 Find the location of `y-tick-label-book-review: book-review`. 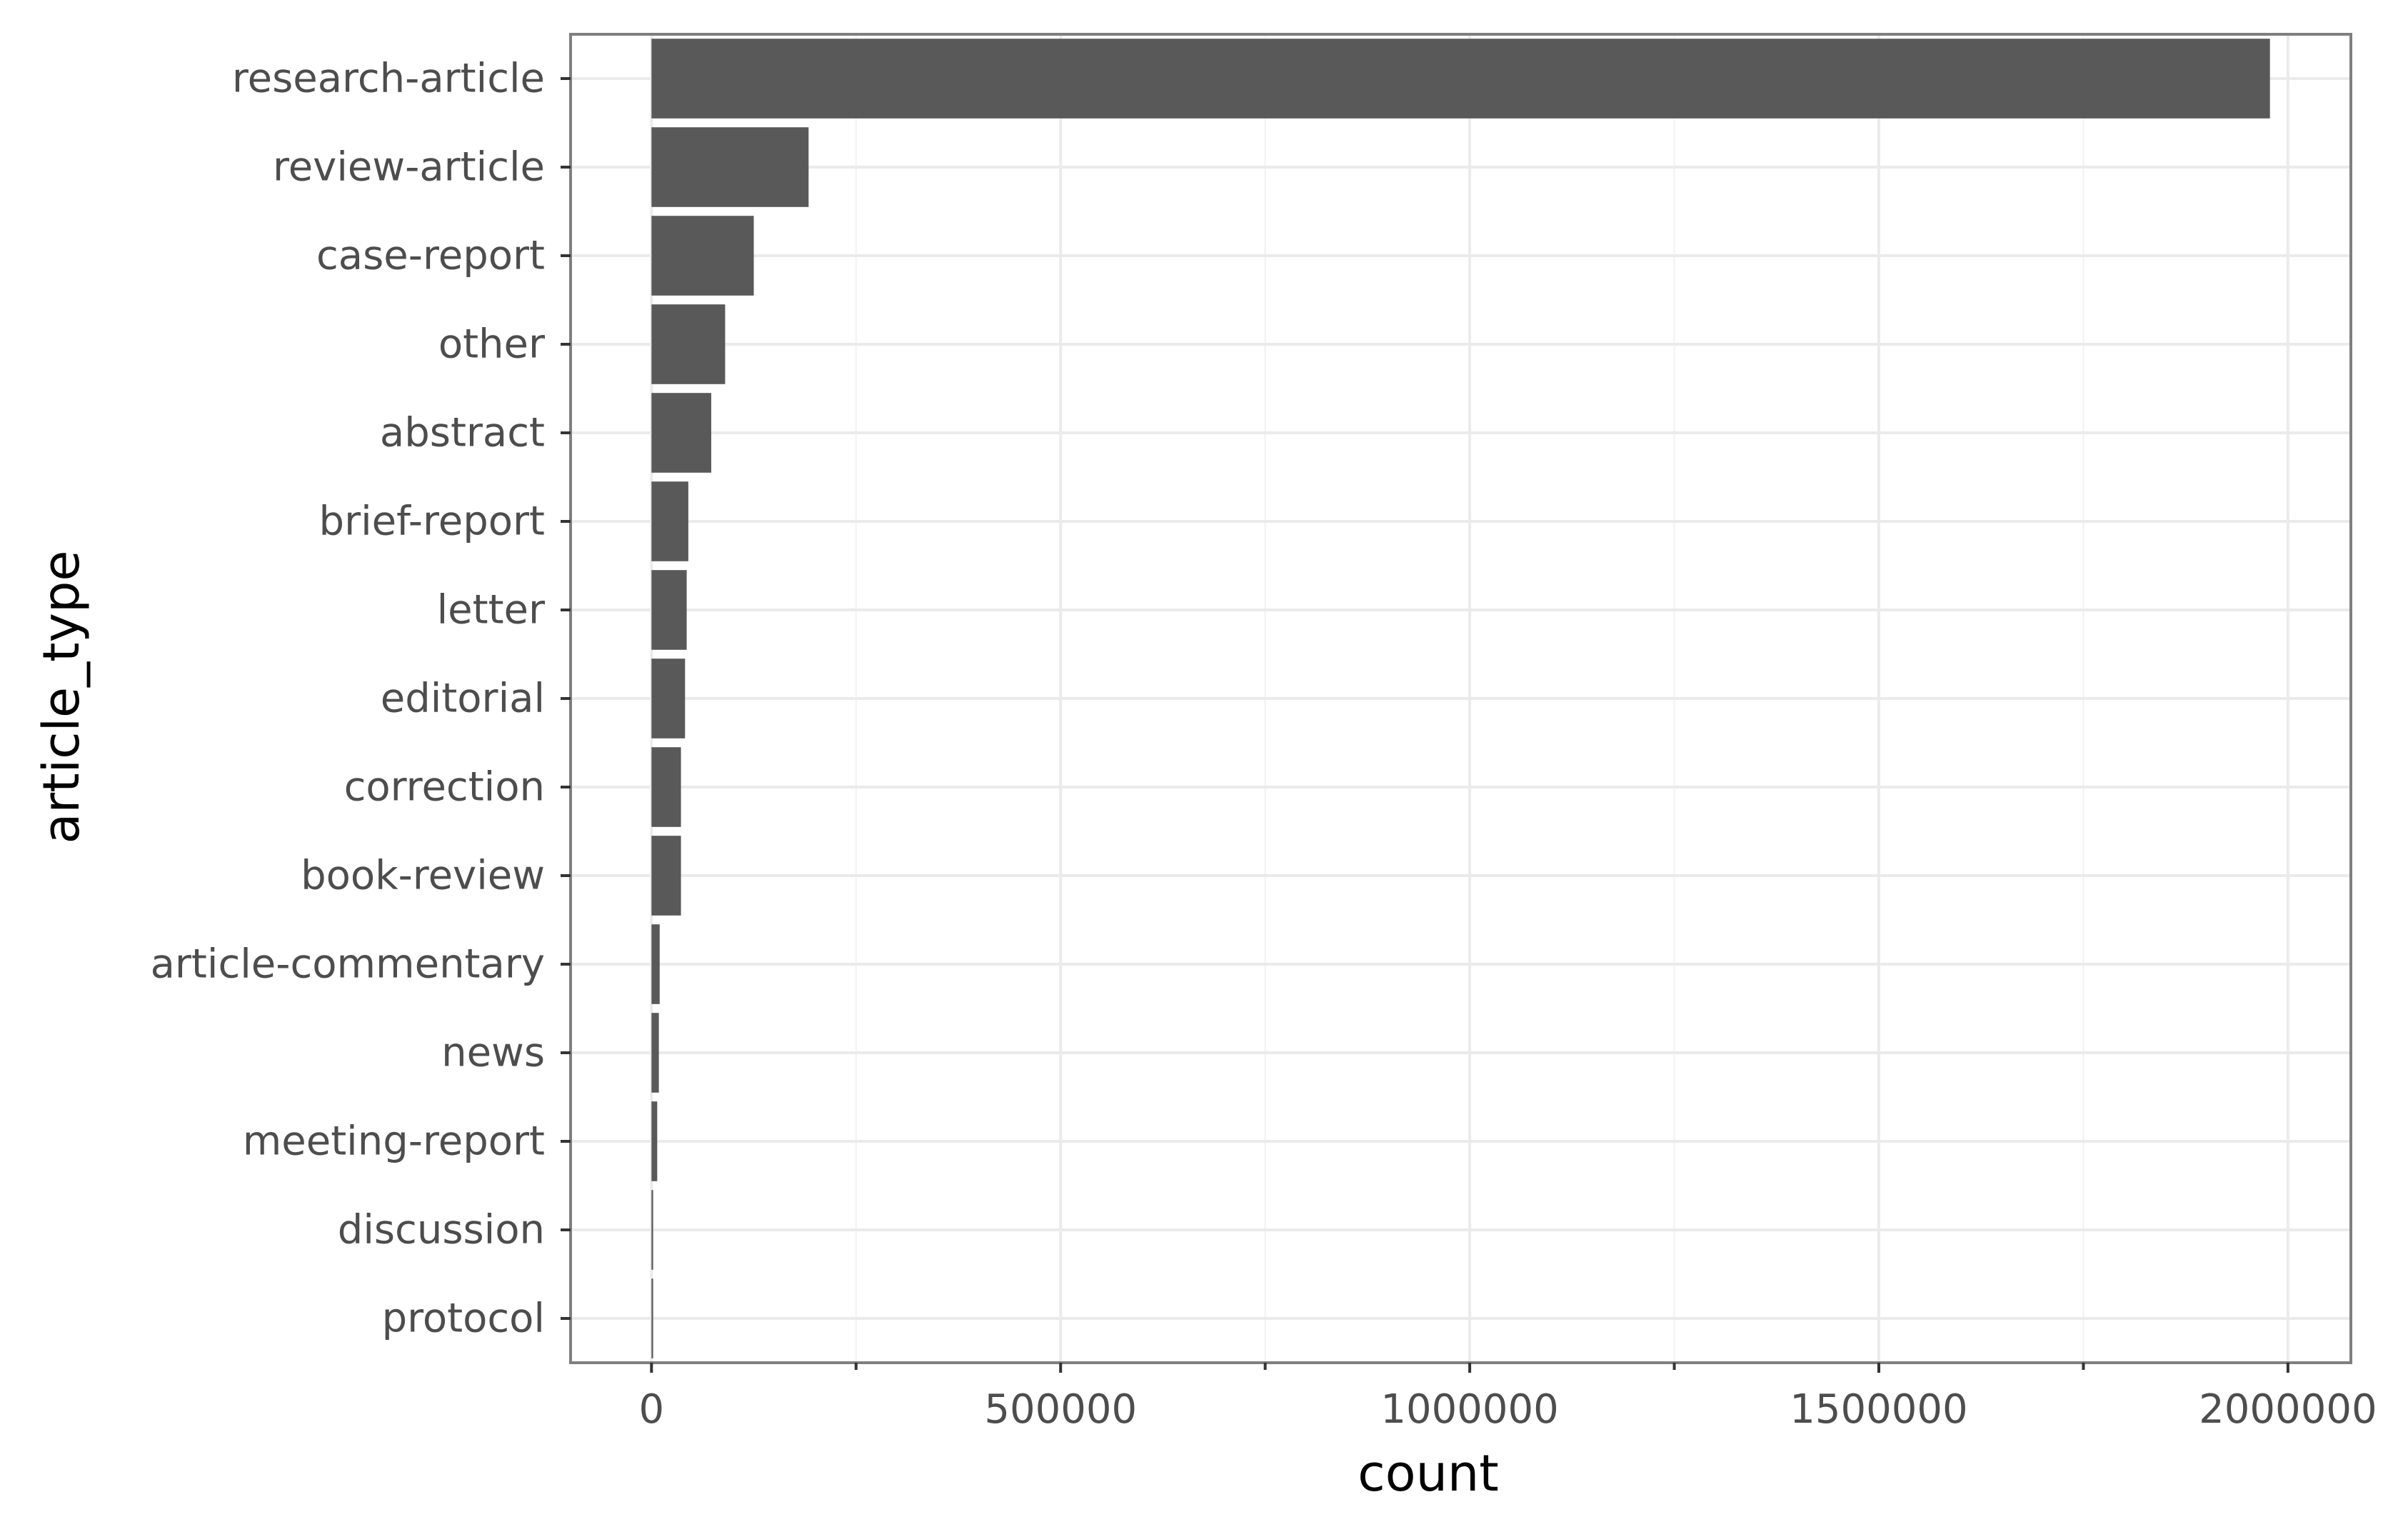

y-tick-label-book-review: book-review is located at coordinates (423, 876).